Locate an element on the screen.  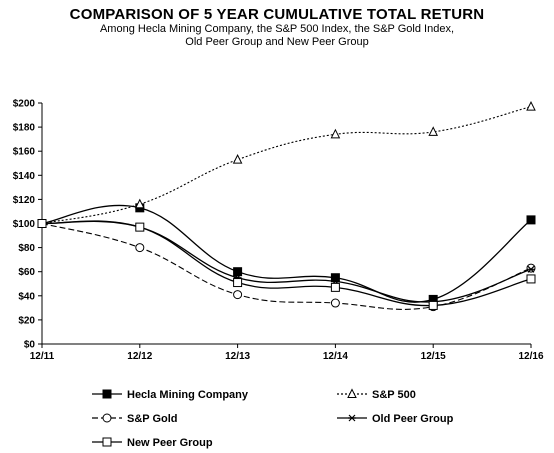
x-tick-label: 12/13 is located at coordinates (237, 356).